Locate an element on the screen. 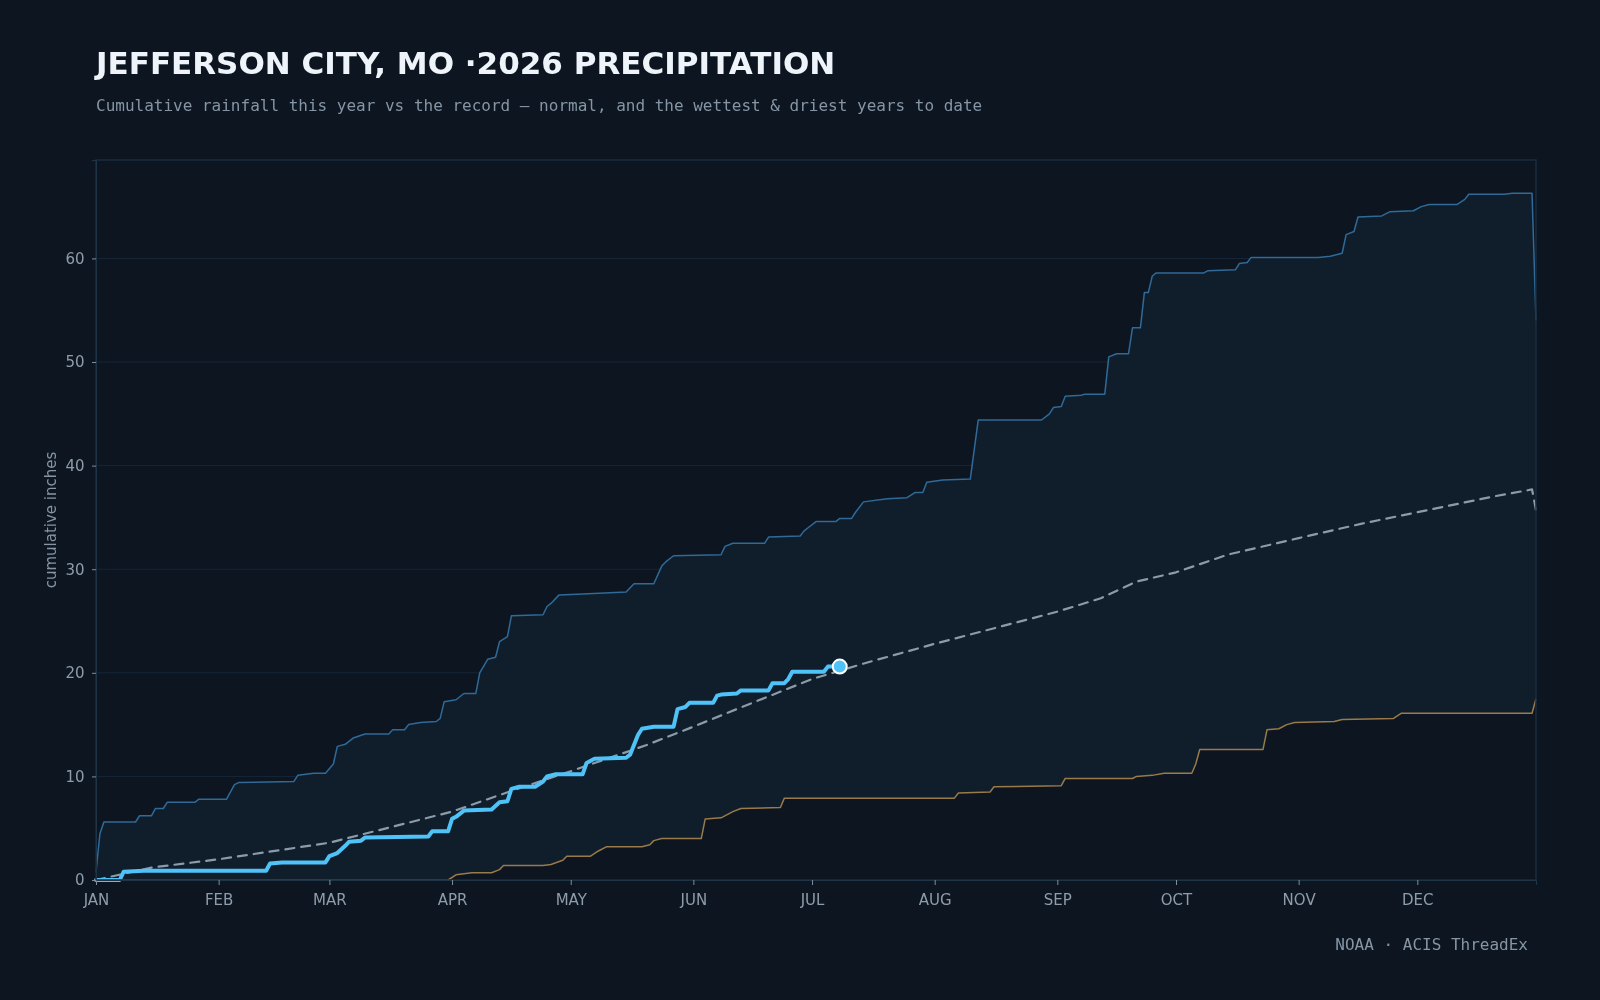 The width and height of the screenshot is (1600, 1000). y-tick-label: 60 is located at coordinates (75, 258).